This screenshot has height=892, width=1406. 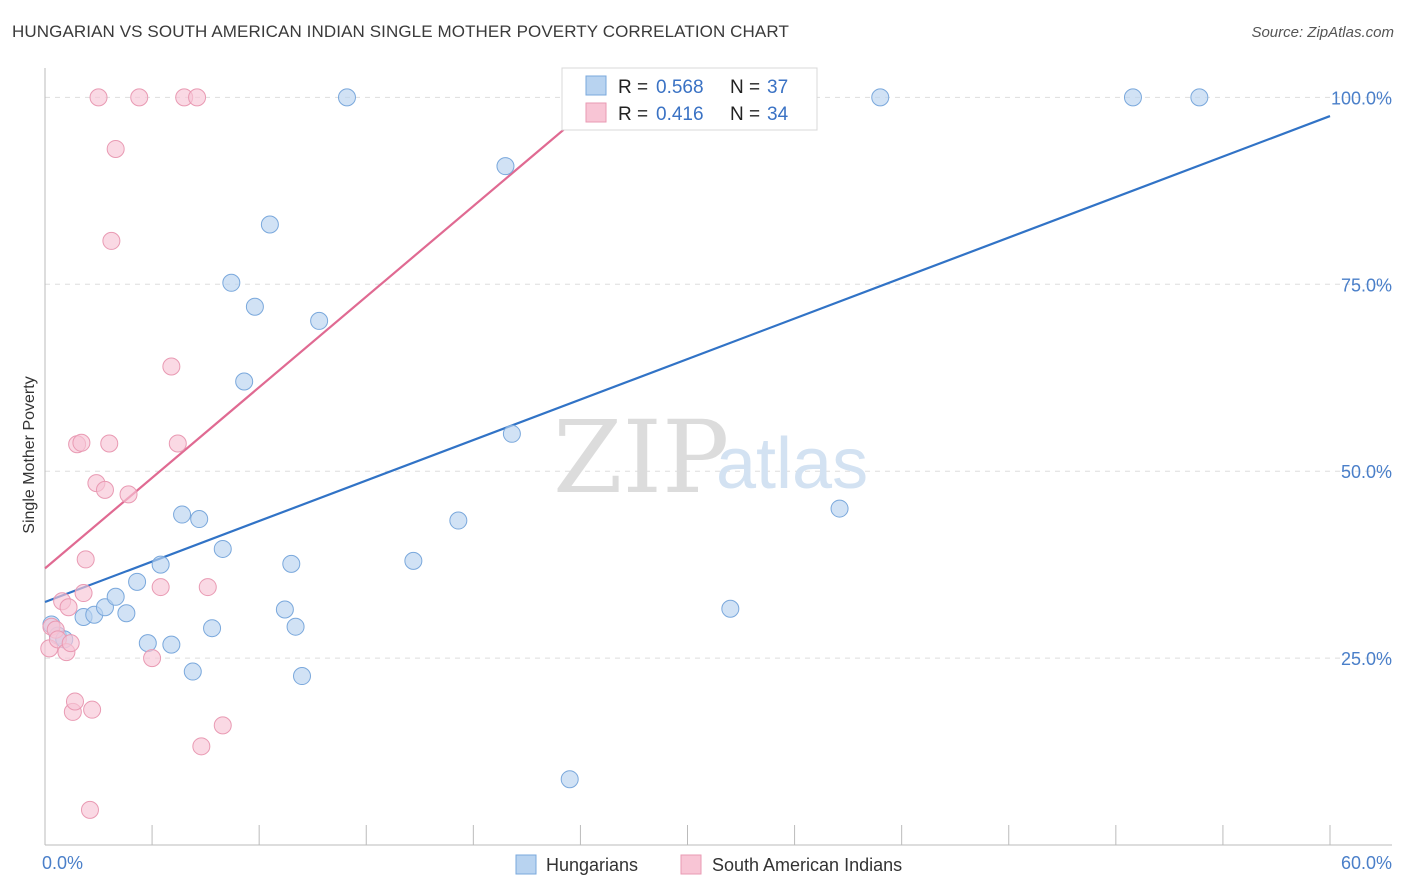 What do you see at coordinates (778, 114) in the screenshot?
I see `legend-n-value: 34` at bounding box center [778, 114].